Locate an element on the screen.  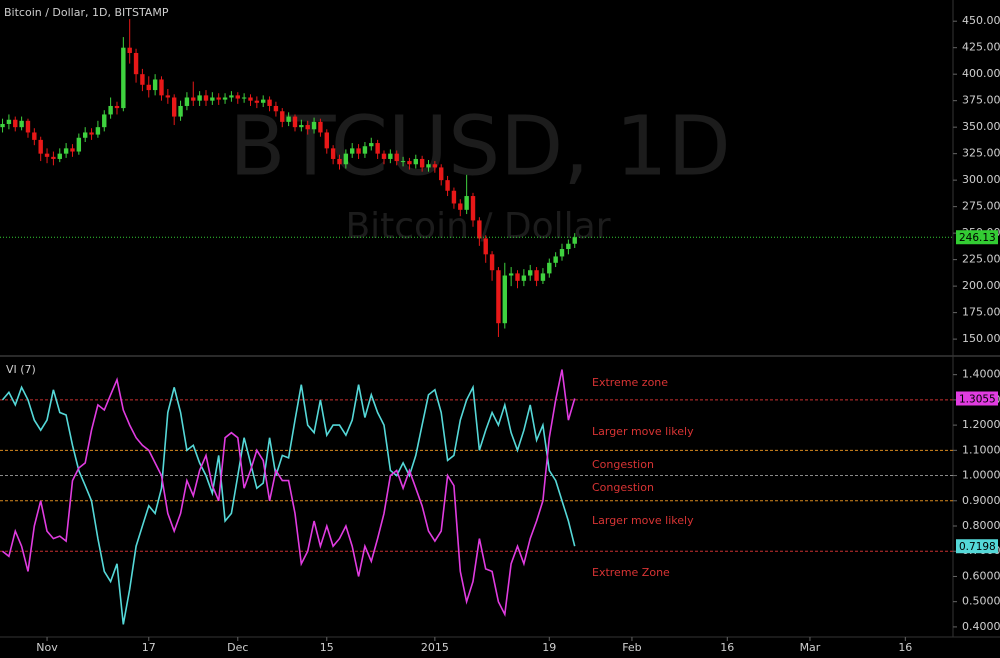
y-tick-label: 0.4000 is located at coordinates (981, 626).